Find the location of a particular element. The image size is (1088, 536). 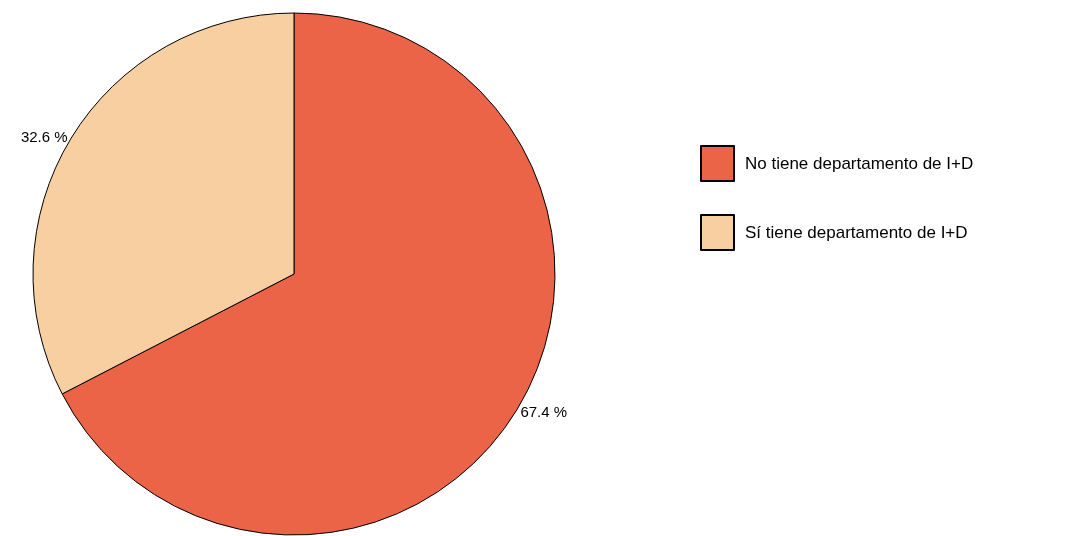

data-label: 32.6 % is located at coordinates (44, 136).